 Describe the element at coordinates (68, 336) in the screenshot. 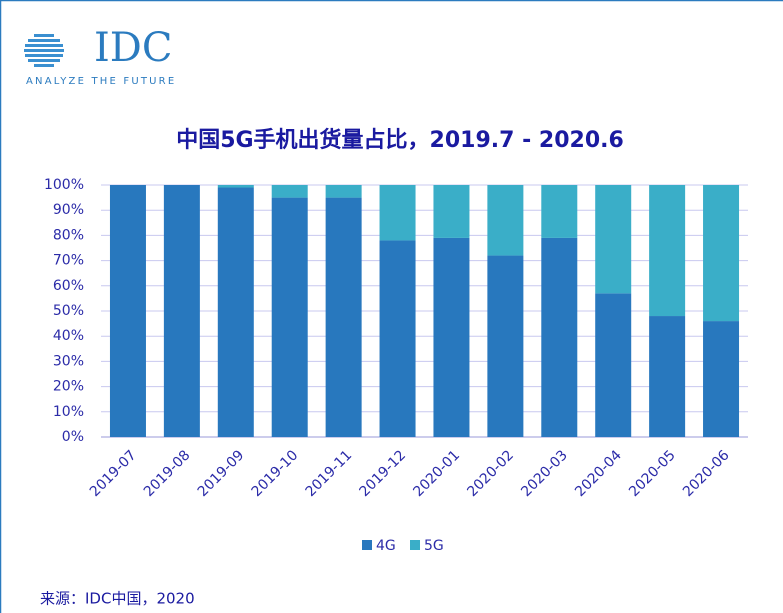

I see `y-tick-label: 40%` at that location.